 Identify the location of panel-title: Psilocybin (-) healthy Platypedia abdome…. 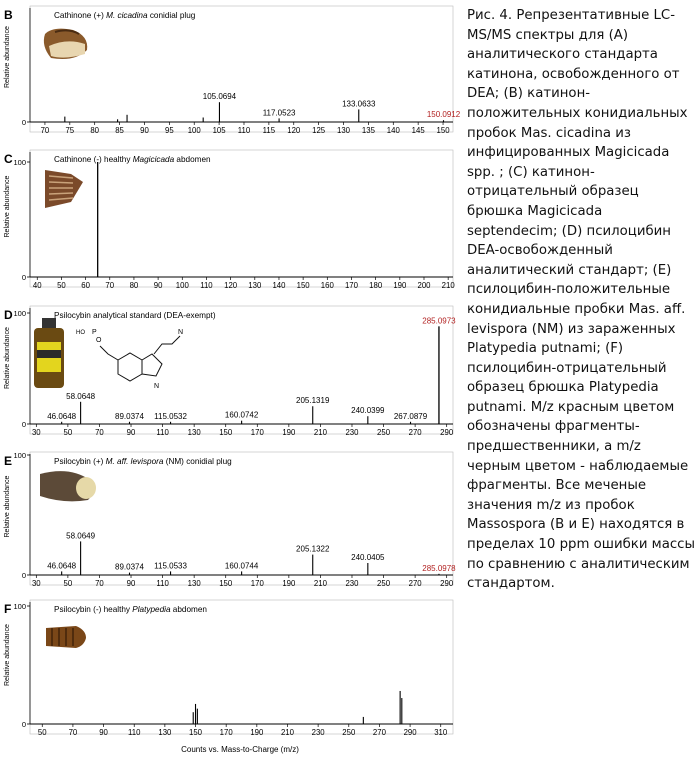
(130, 609).